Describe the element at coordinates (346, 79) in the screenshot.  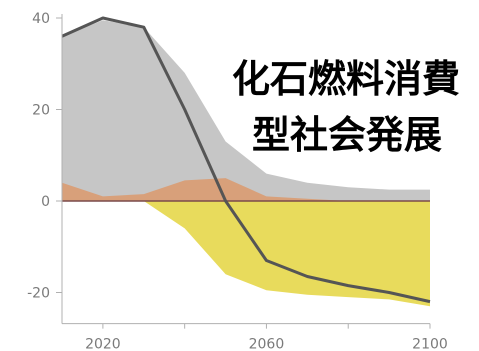
I see `chart-title-line-1: 化石燃料消費` at that location.